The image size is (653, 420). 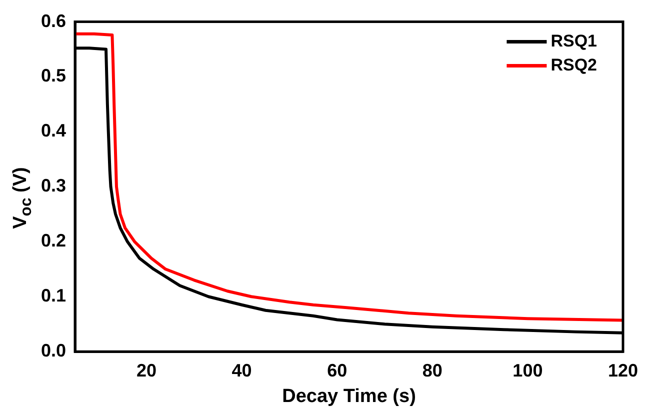 What do you see at coordinates (337, 370) in the screenshot?
I see `x-tick-label: 60` at bounding box center [337, 370].